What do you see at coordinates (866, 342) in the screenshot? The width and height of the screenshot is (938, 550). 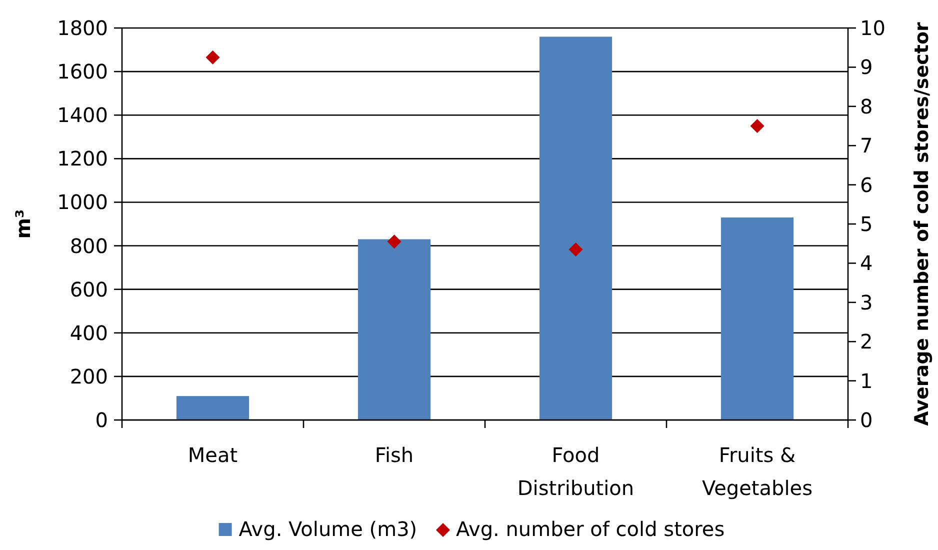 I see `y2-tick-label: 2` at bounding box center [866, 342].